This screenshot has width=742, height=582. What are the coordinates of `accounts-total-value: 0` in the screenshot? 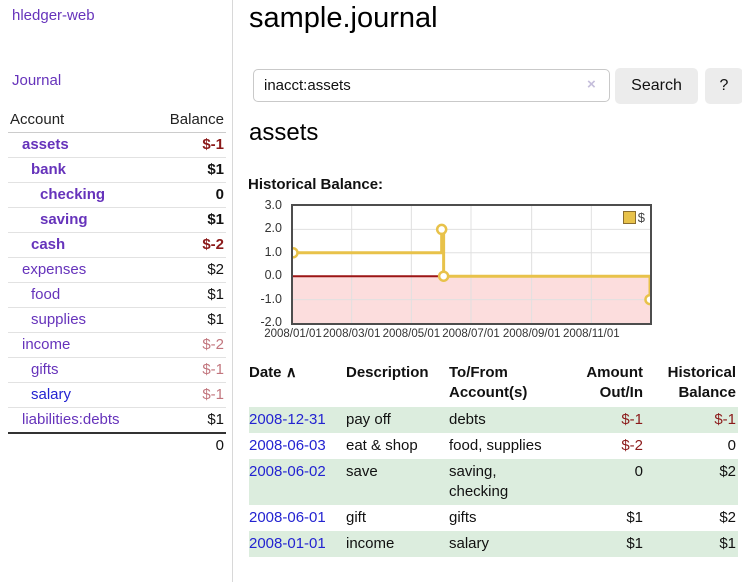 It's located at (188, 445).